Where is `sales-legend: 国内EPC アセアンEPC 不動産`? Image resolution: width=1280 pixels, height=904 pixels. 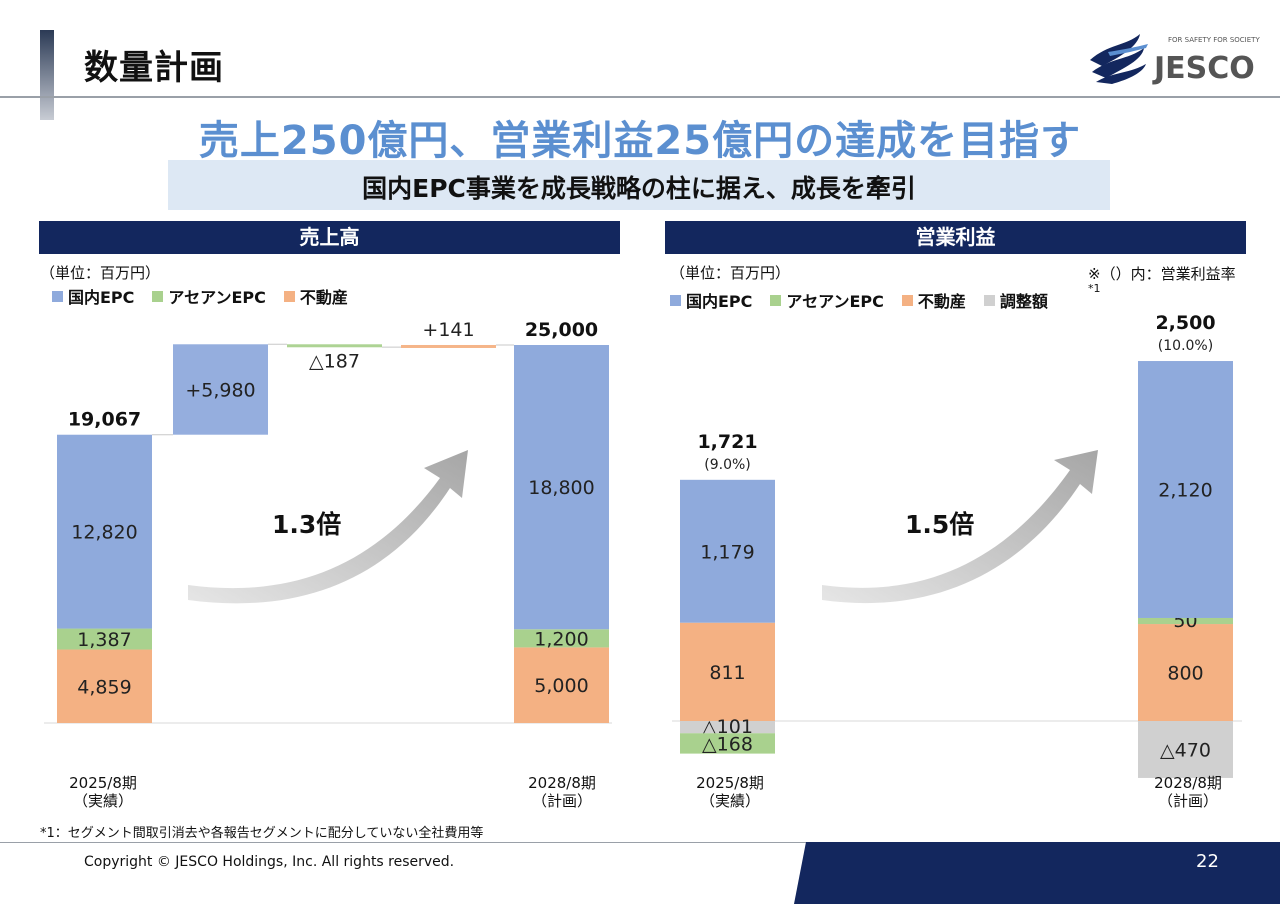
sales-legend: 国内EPC アセアンEPC 不動産 is located at coordinates (209, 296).